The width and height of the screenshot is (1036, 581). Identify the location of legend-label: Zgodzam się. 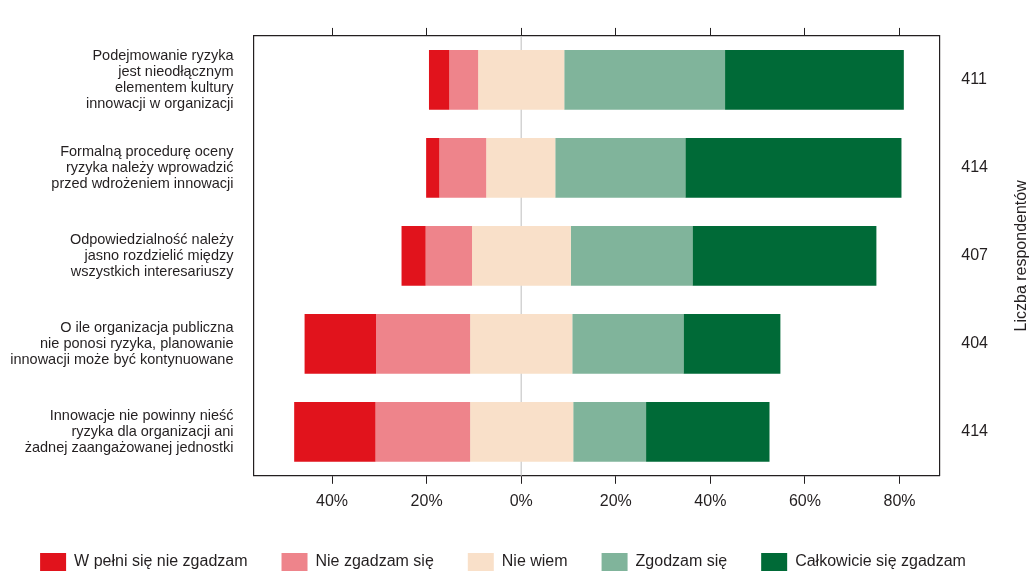
(681, 561).